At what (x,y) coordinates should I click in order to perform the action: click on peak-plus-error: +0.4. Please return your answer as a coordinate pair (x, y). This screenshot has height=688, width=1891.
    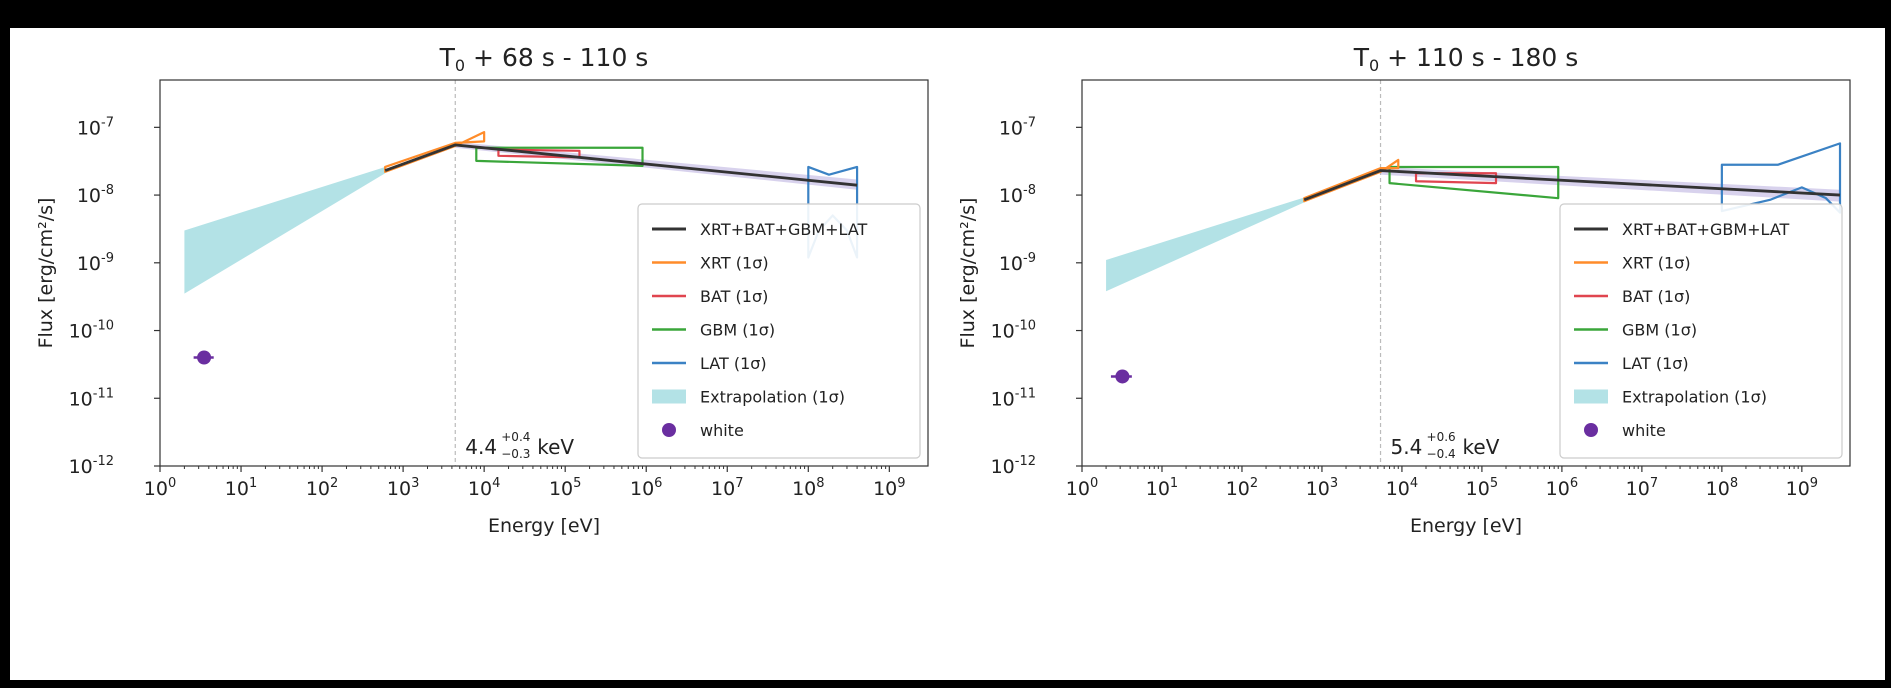
    Looking at the image, I should click on (515, 437).